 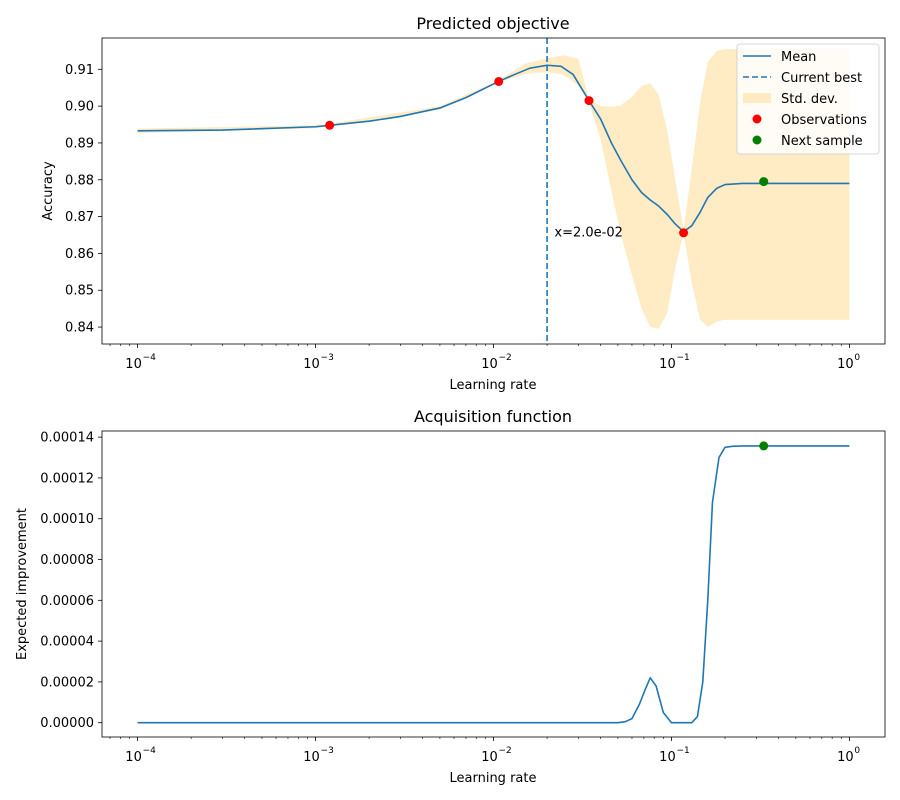 I want to click on y-tick-label: 0.00004, so click(x=67, y=642).